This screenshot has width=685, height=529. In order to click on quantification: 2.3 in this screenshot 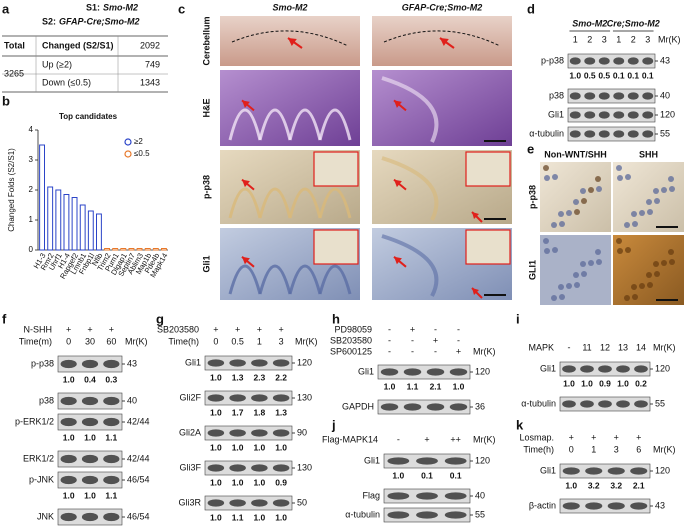, I will do `click(259, 377)`.